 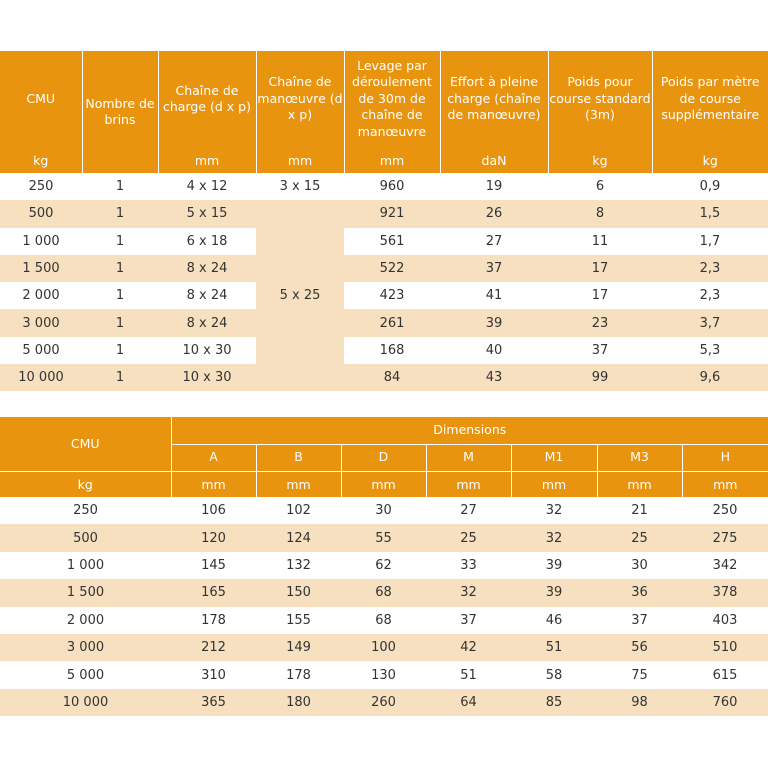 I want to click on table-row: 2 000 178 155 68 37 46 37 403, so click(x=384, y=620).